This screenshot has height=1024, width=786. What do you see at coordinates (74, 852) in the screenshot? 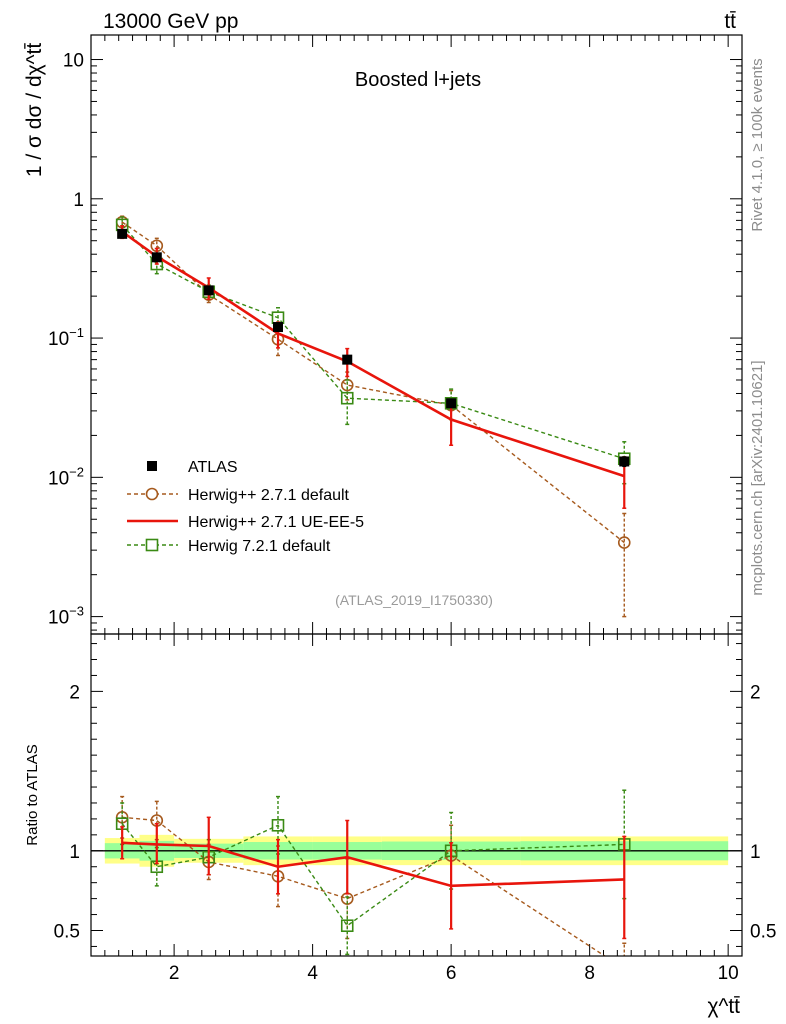
I see `ratio-y-tick-label: 1` at bounding box center [74, 852].